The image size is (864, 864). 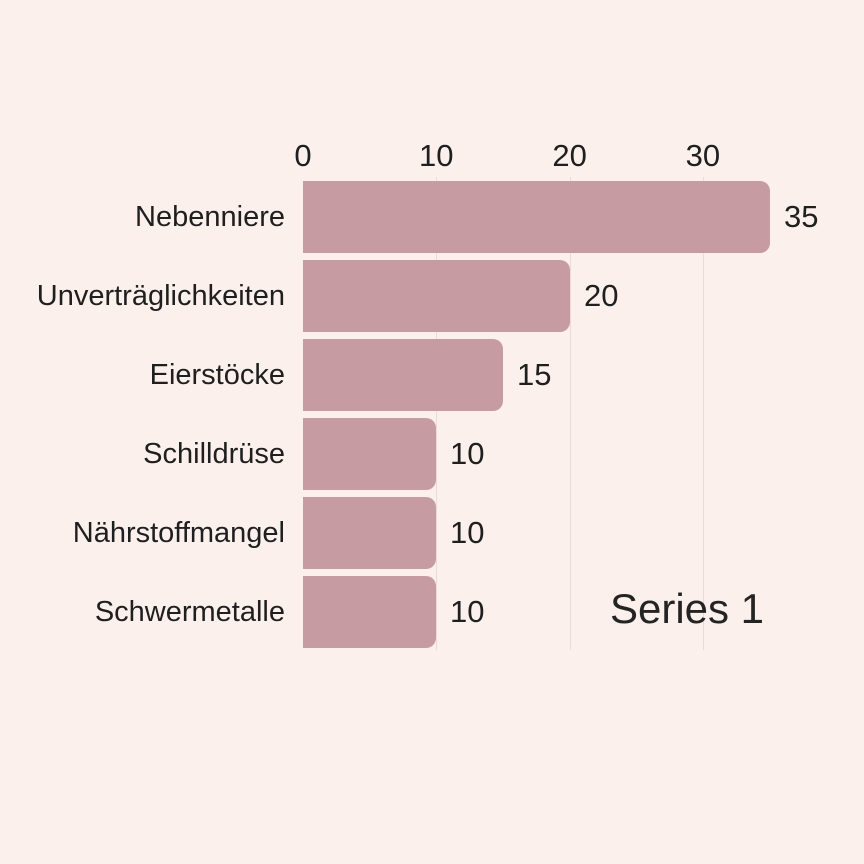 I want to click on value-label: 20, so click(x=601, y=295).